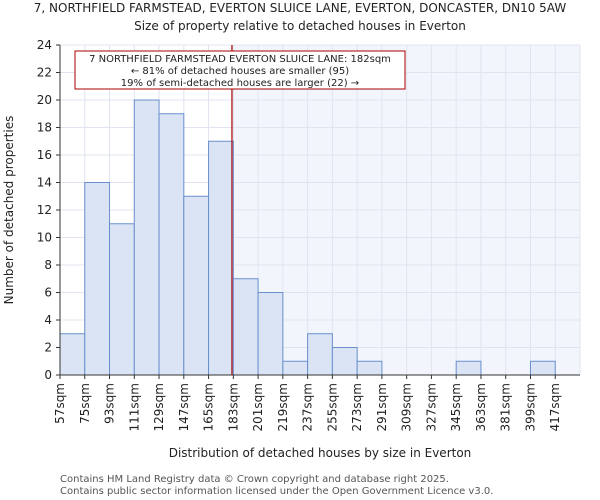 Image resolution: width=600 pixels, height=500 pixels. I want to click on x-tick-label: 147sqm, so click(184, 407).